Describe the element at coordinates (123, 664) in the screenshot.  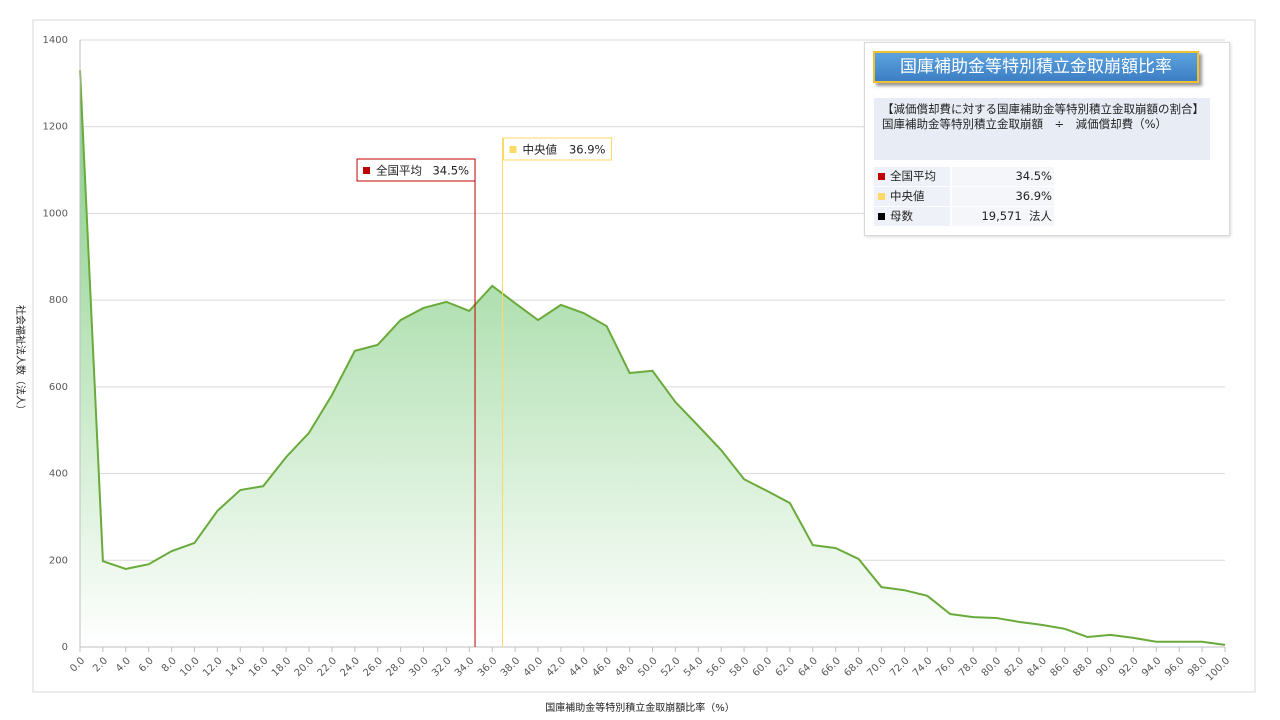
I see `x-tick-label: 4.0` at that location.